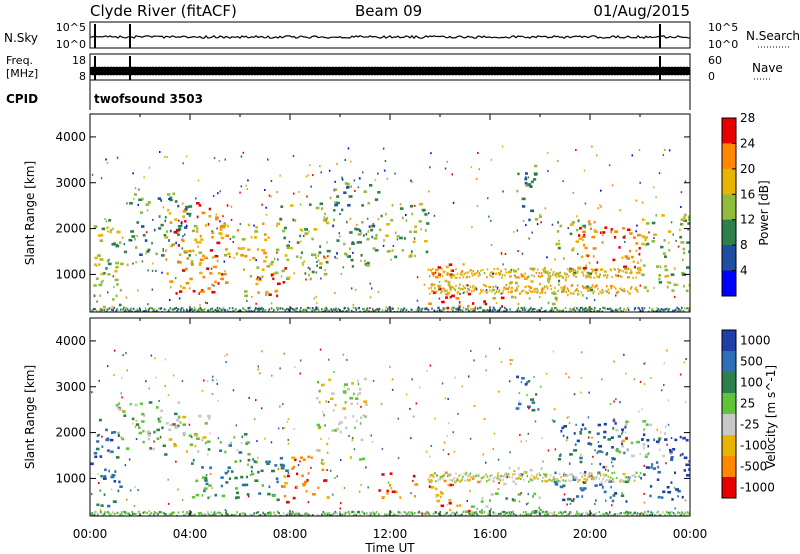 Image resolution: width=800 pixels, height=554 pixels. I want to click on nsky-tick-bottom: 10^0, so click(71, 44).